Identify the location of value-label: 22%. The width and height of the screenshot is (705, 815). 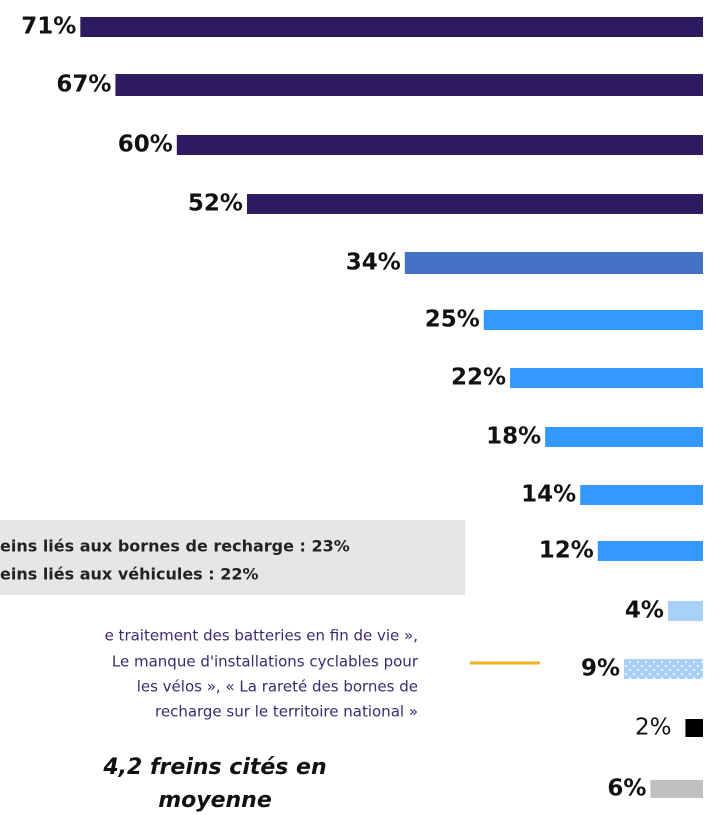
(478, 378).